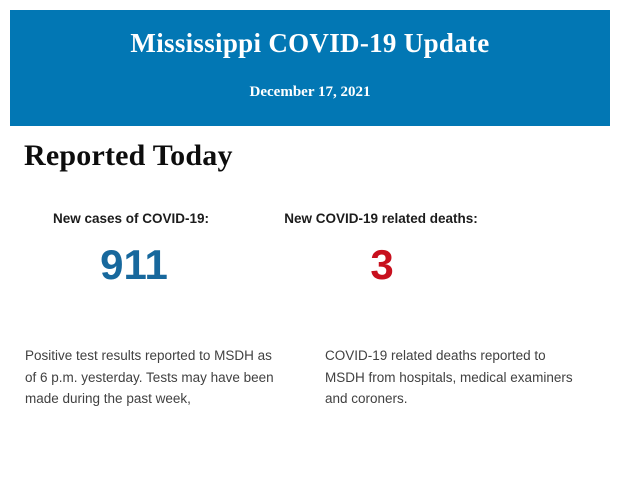  I want to click on new-deaths-value: 3, so click(382, 264).